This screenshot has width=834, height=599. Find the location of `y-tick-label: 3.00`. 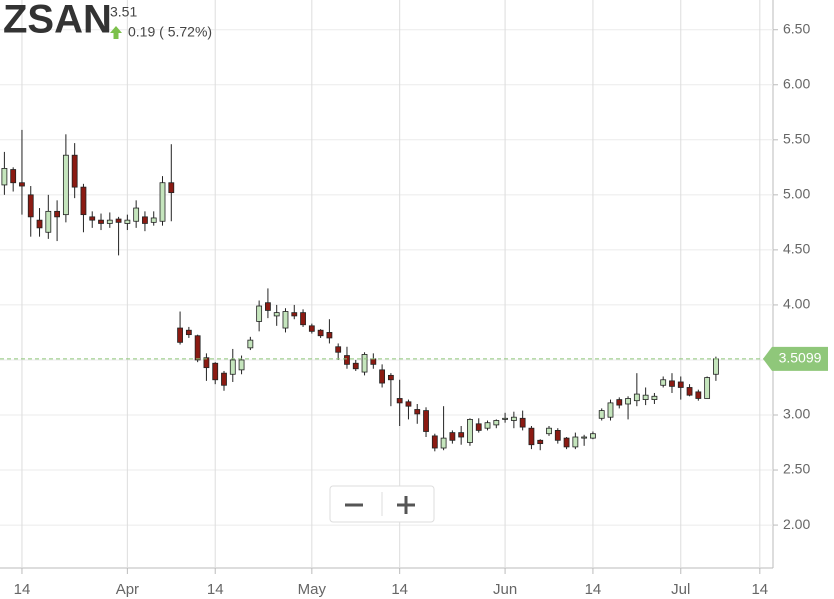

y-tick-label: 3.00 is located at coordinates (796, 414).